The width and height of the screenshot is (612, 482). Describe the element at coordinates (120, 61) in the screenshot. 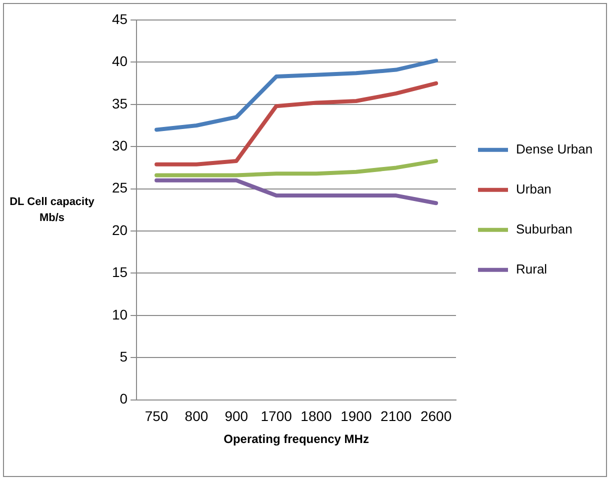

I see `y-tick-label: 40` at that location.